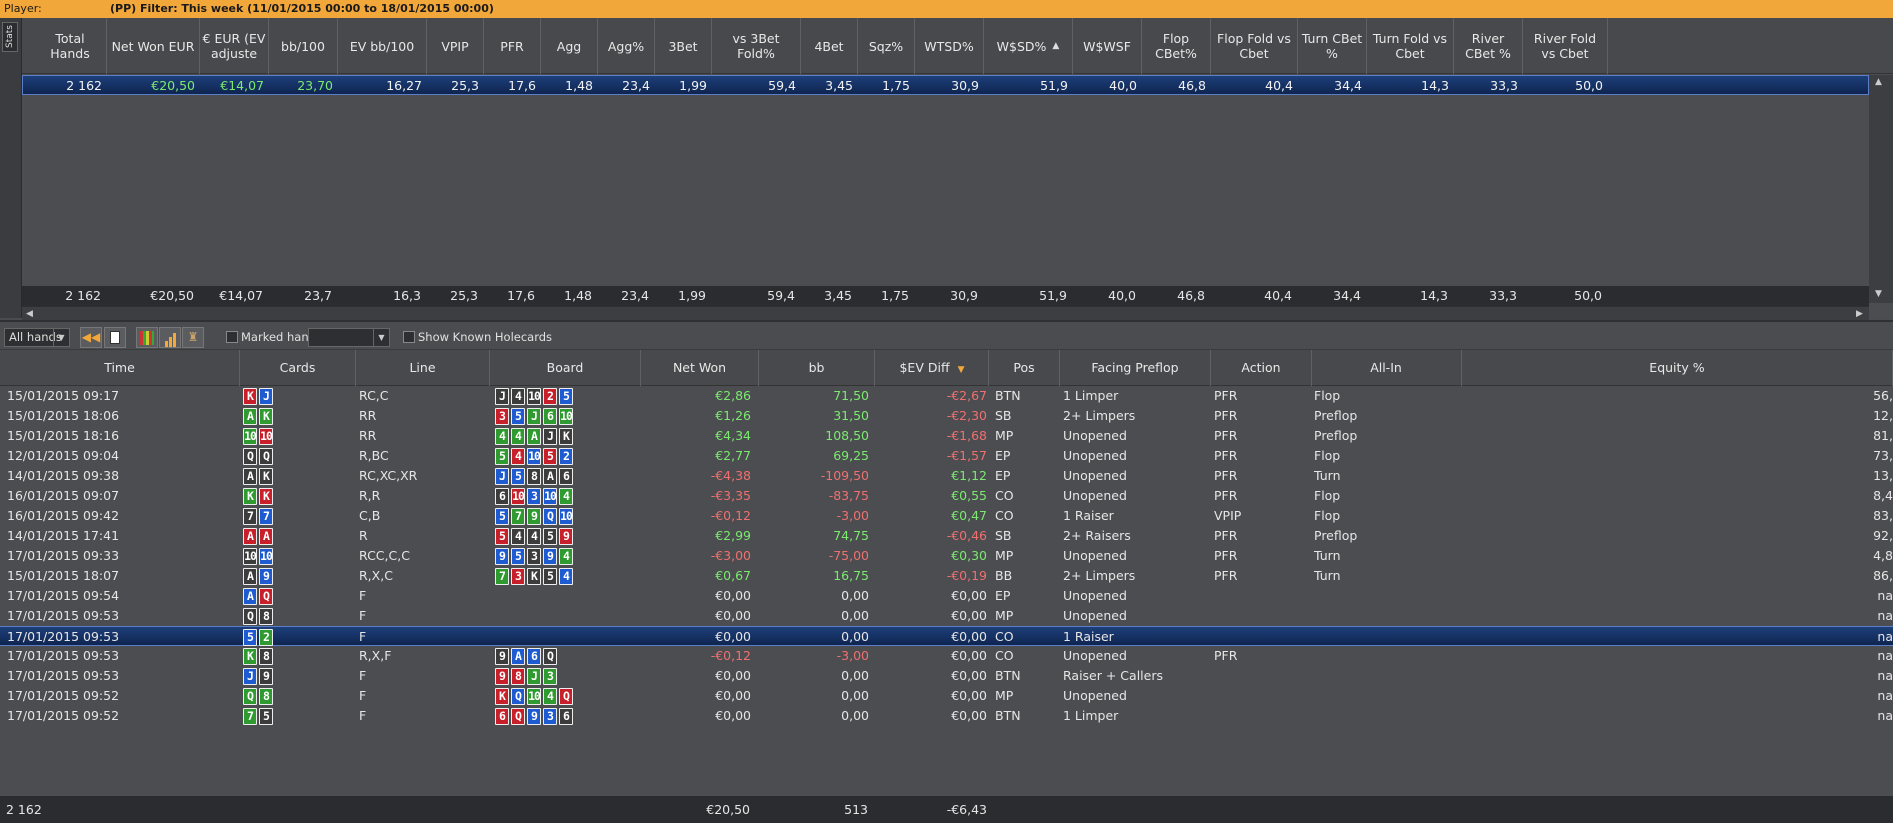 The width and height of the screenshot is (1893, 823). I want to click on stats-col-header: Agg, so click(569, 46).